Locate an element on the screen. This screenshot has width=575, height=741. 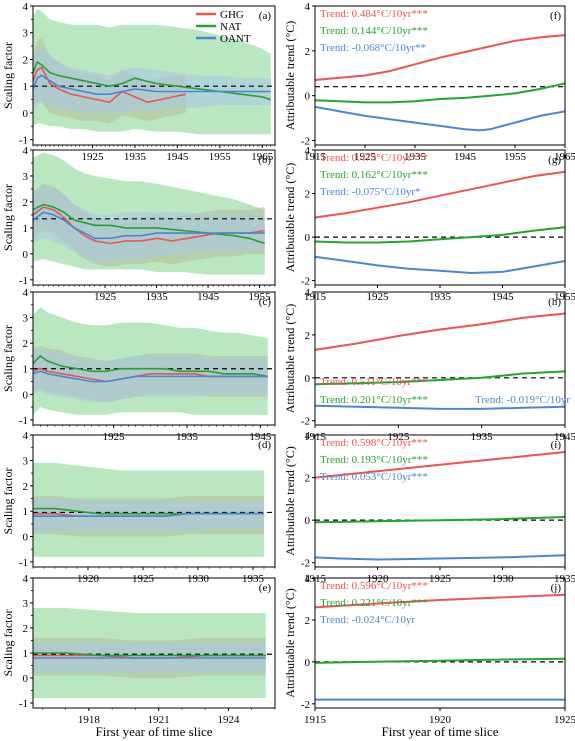
panel-label-h: (h) is located at coordinates (554, 302).